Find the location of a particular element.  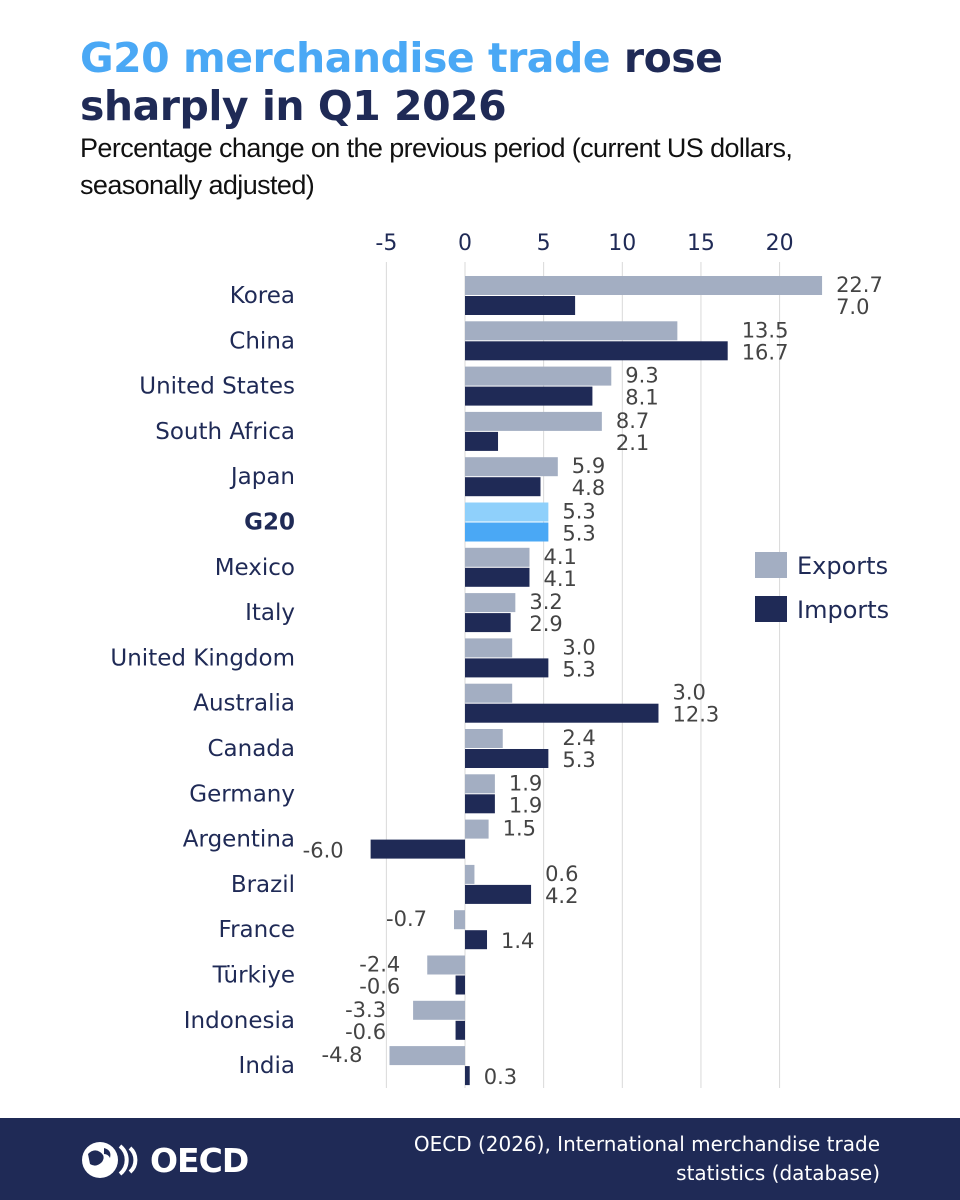

category-label: Türkiye is located at coordinates (253, 976).